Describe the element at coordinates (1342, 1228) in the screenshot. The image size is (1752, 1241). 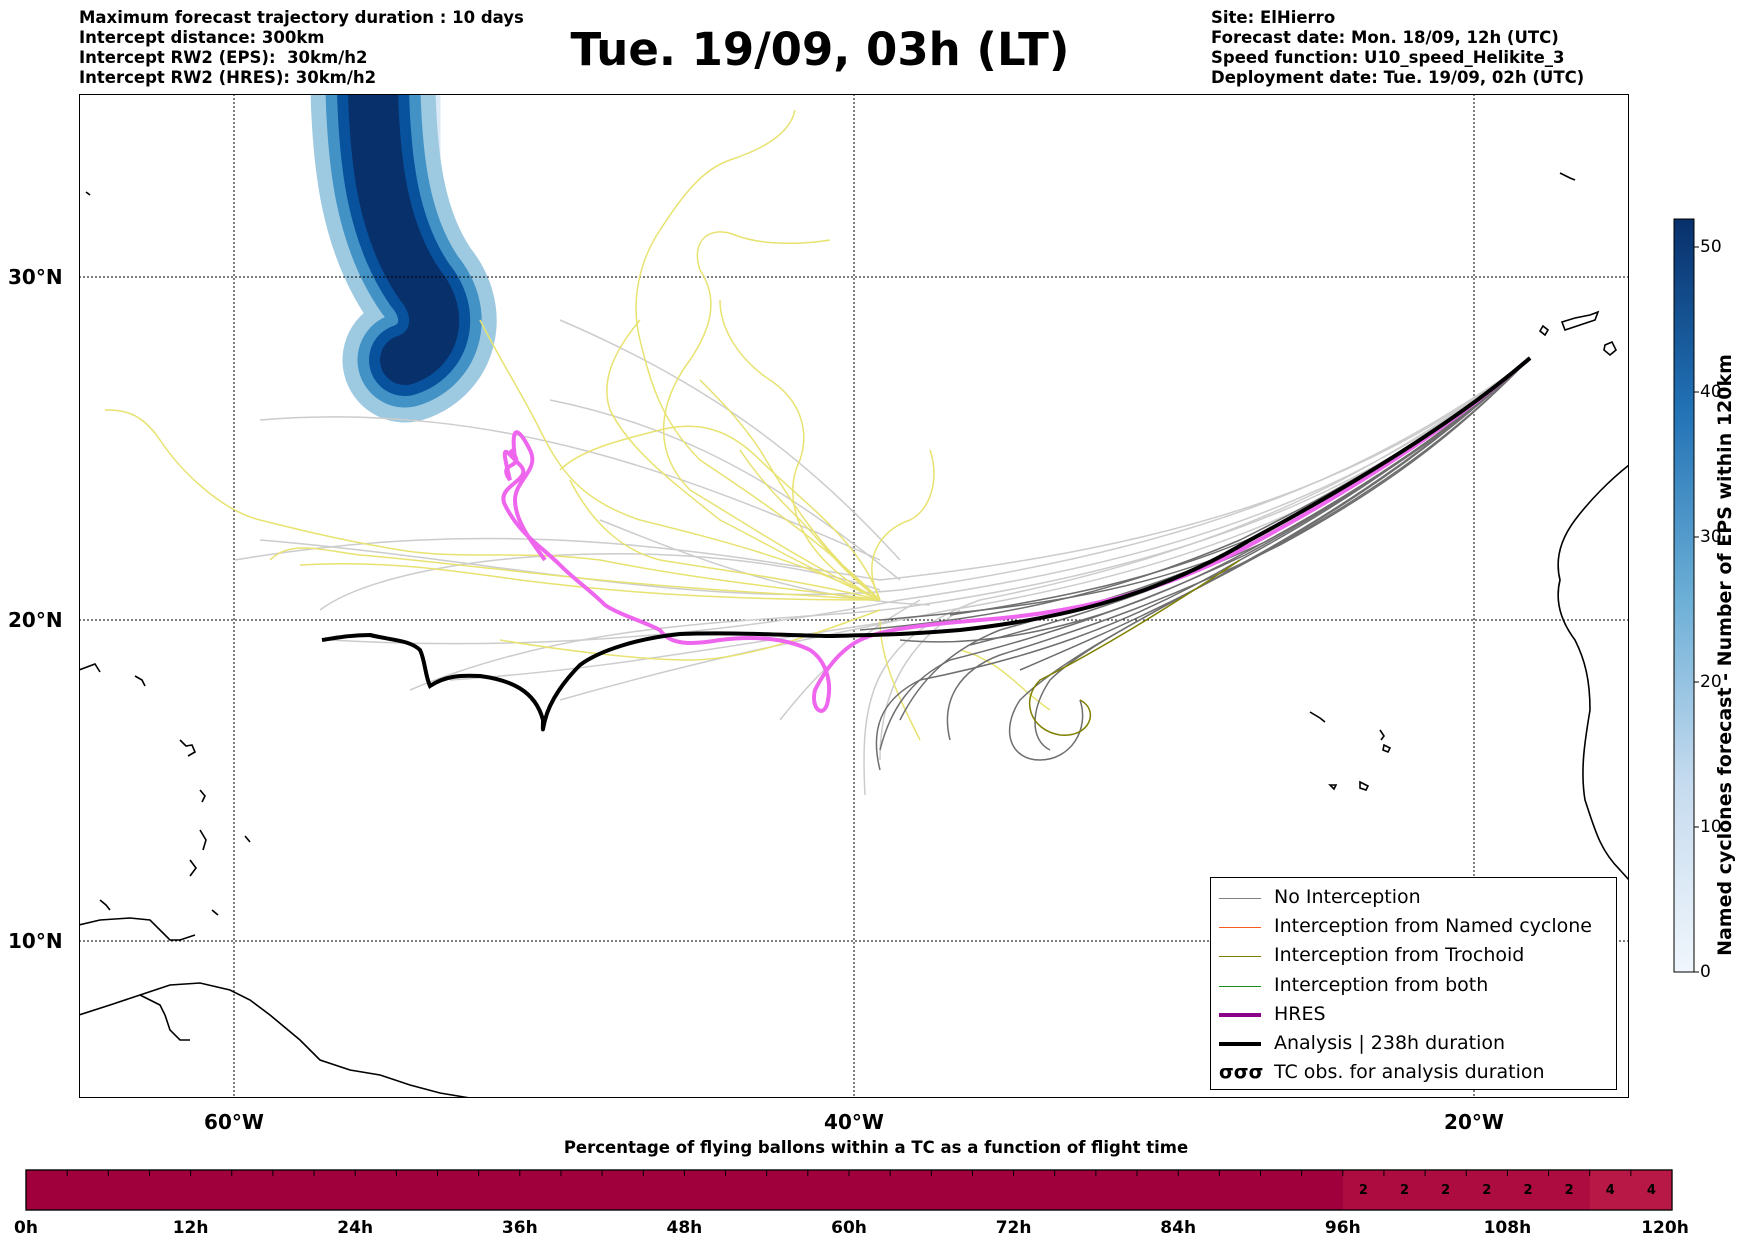
I see `time-tick: 96h` at that location.